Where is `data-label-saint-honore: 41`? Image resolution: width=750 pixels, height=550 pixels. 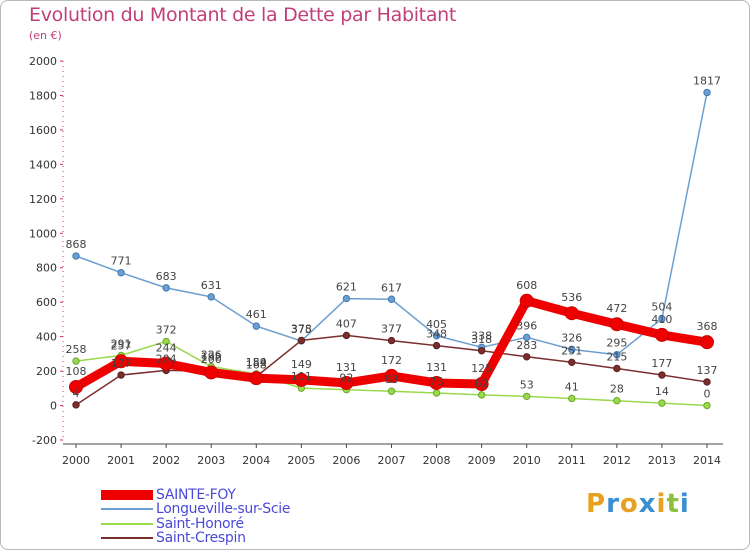 data-label-saint-honore: 41 is located at coordinates (572, 386).